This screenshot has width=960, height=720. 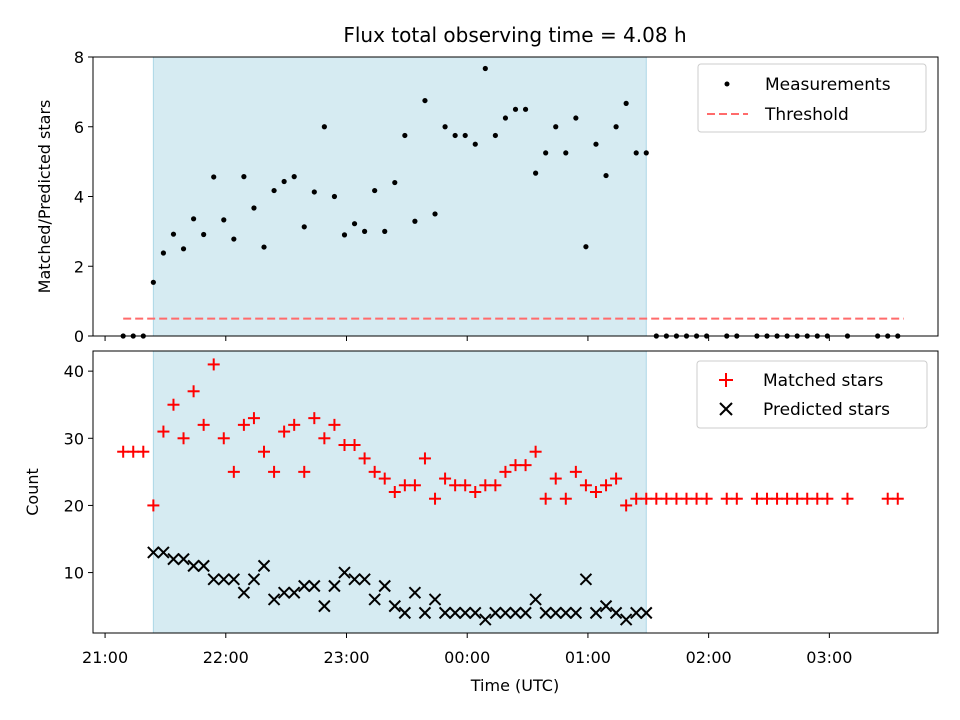 What do you see at coordinates (79, 57) in the screenshot?
I see `y-tick-label: 8` at bounding box center [79, 57].